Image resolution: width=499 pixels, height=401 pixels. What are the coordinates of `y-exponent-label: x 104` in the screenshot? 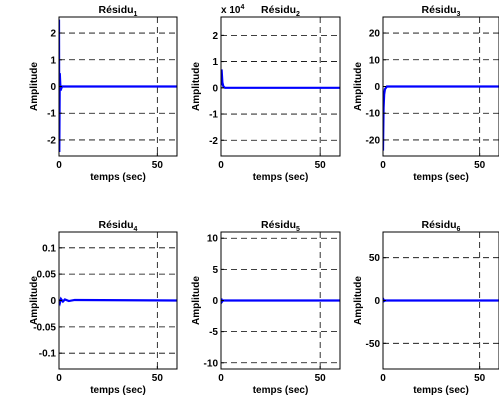 It's located at (232, 10).